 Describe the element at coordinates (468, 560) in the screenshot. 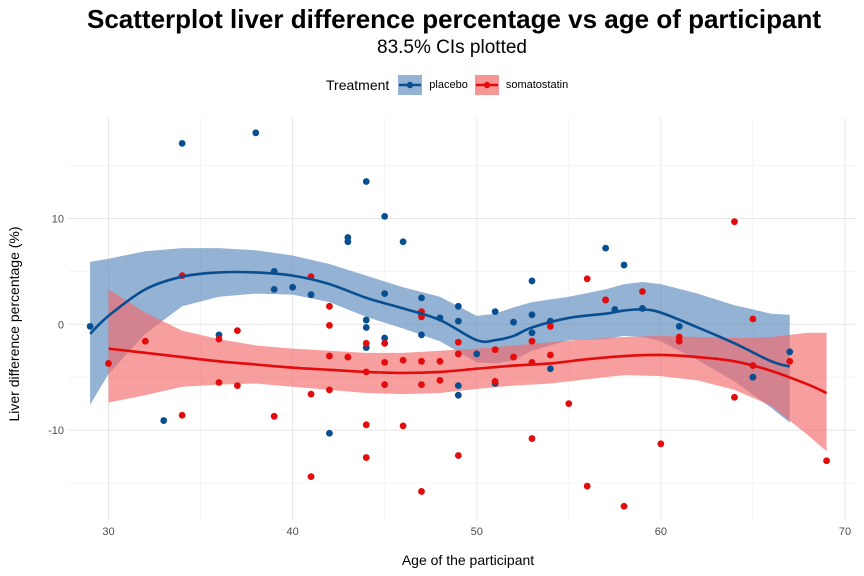

I see `x-axis-title: Age of the participant` at that location.